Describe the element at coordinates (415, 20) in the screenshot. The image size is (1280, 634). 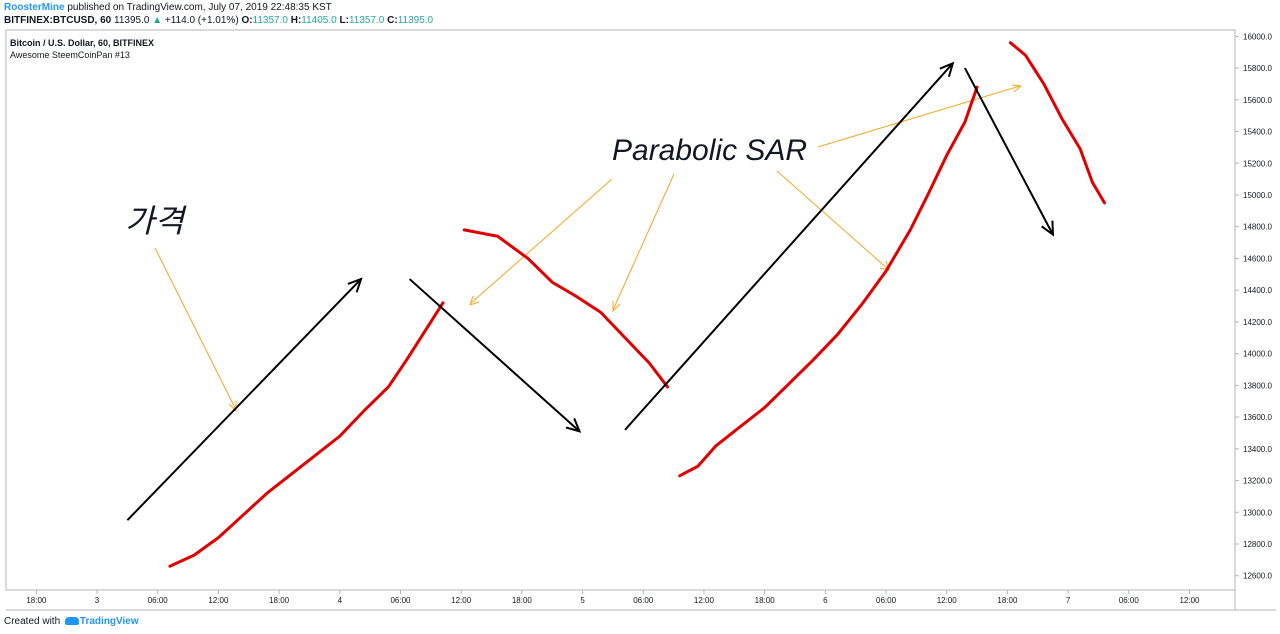
I see `close-value: 11395.0` at that location.